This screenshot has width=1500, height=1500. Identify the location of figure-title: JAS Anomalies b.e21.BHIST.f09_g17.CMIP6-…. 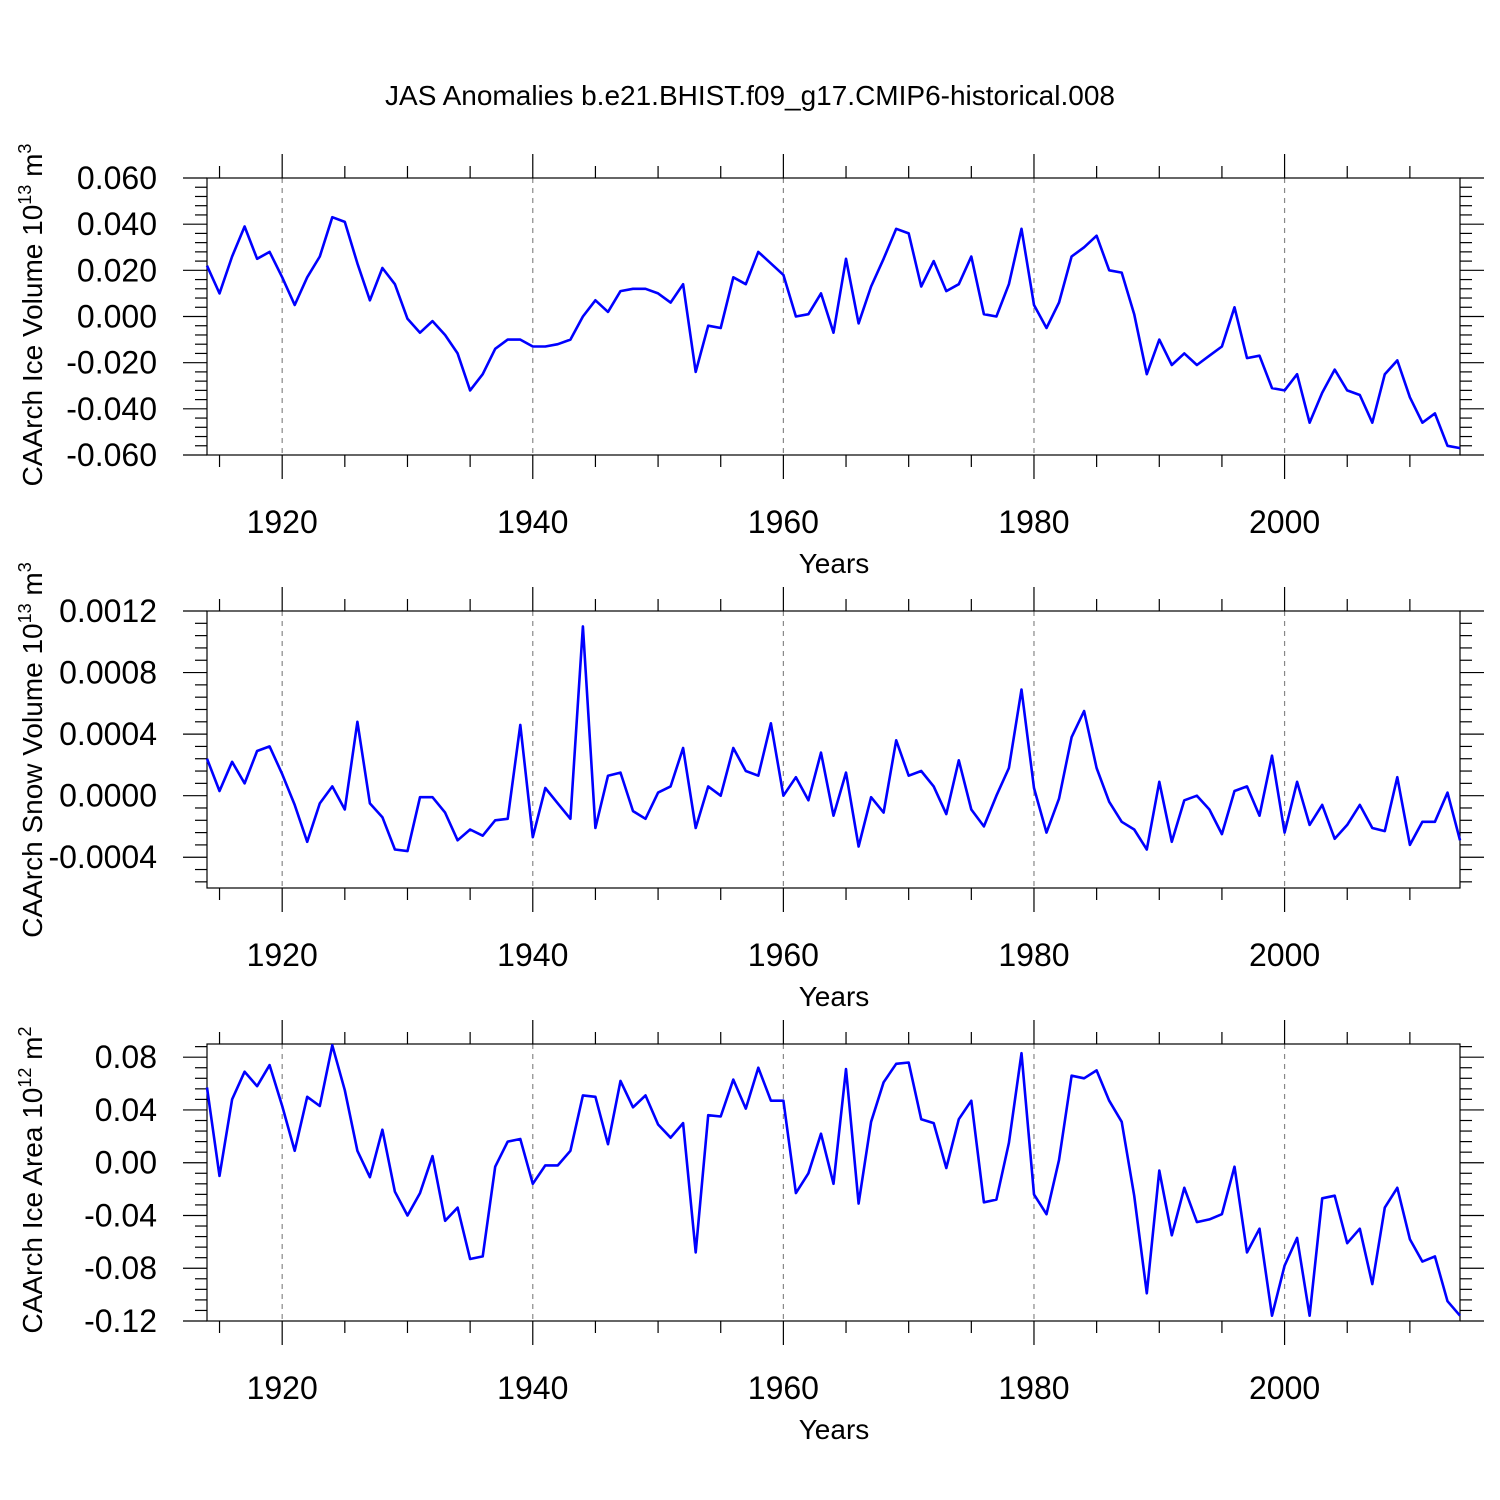
(750, 95).